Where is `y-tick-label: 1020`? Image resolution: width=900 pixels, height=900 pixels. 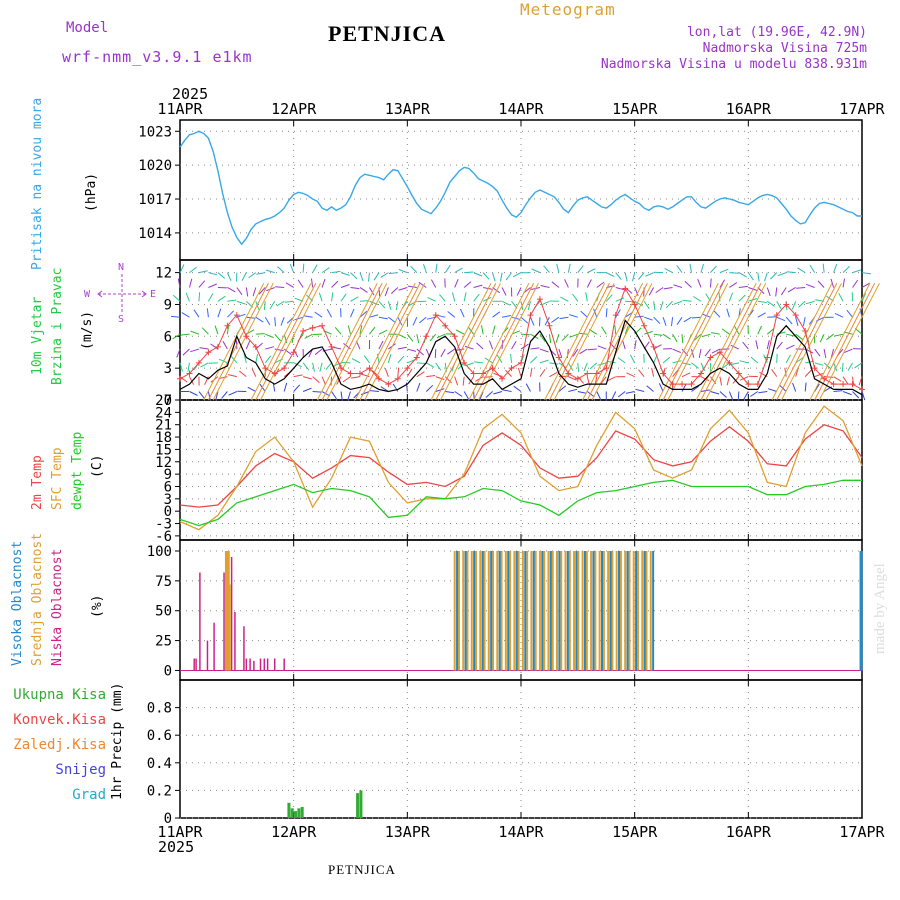 y-tick-label: 1020 is located at coordinates (155, 166).